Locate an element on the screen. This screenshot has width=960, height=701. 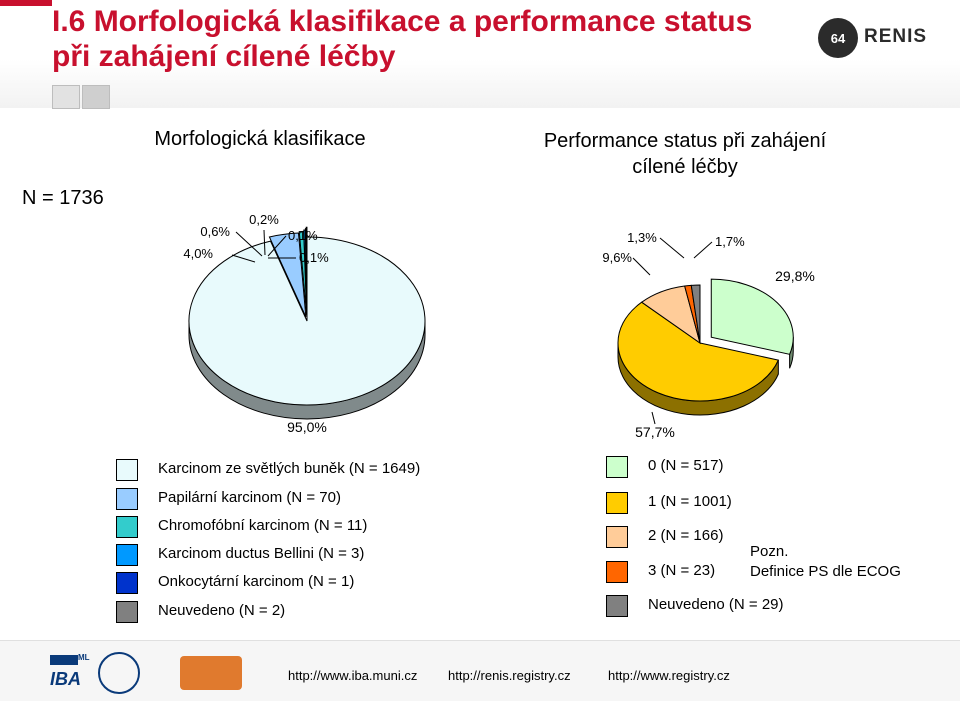
legend-label: Onkocytární karcinom (N = 1) is located at coordinates (256, 581).